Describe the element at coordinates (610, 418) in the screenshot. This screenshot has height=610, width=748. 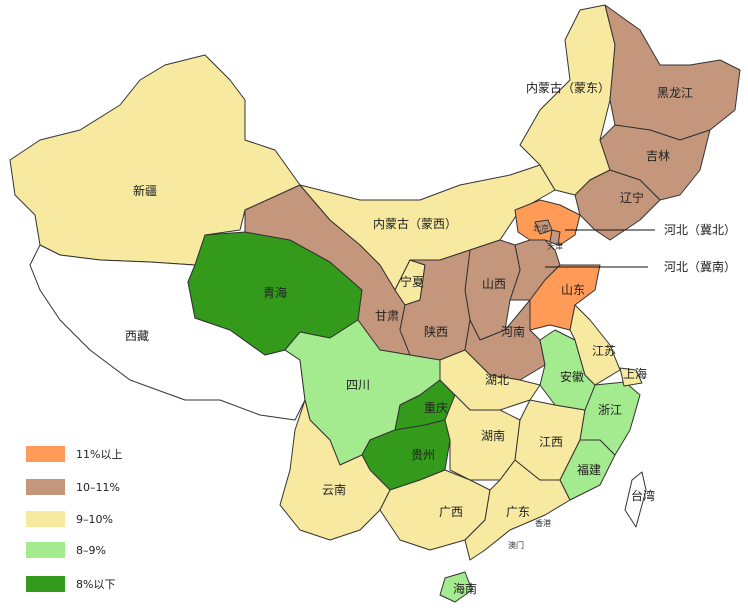
I see `region-zhejiang` at that location.